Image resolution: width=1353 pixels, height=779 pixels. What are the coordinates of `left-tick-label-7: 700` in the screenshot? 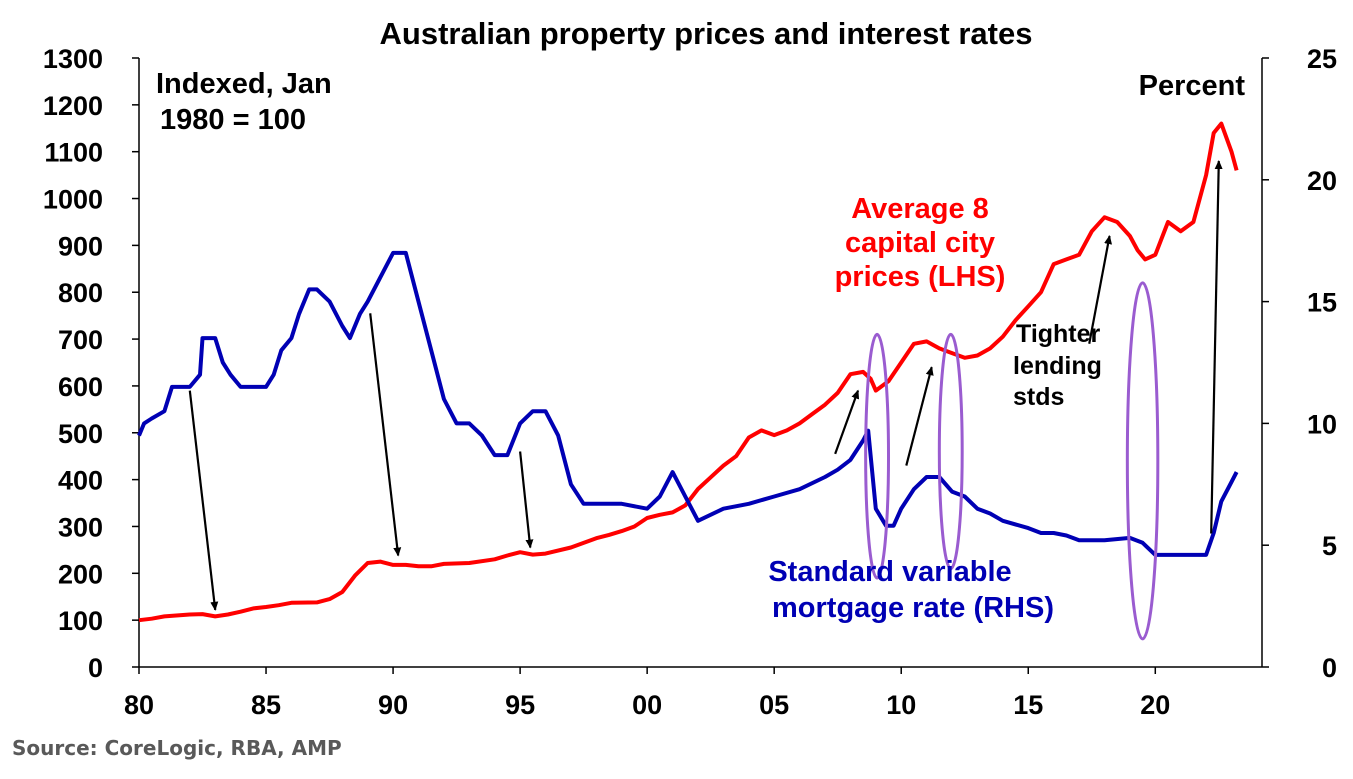 It's located at (80, 340).